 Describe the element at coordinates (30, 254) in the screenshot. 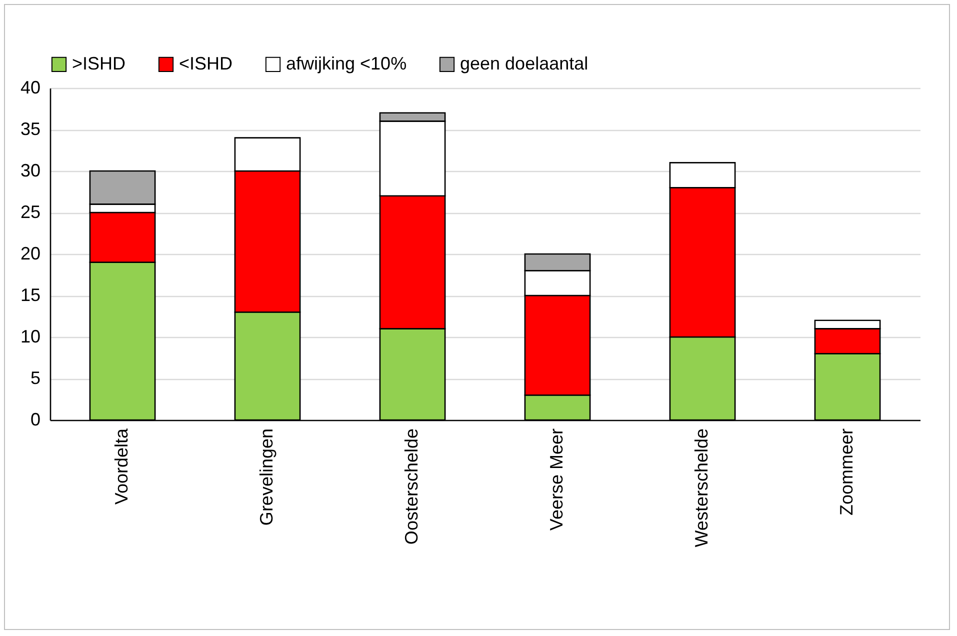

I see `y-tick-label: 20` at that location.